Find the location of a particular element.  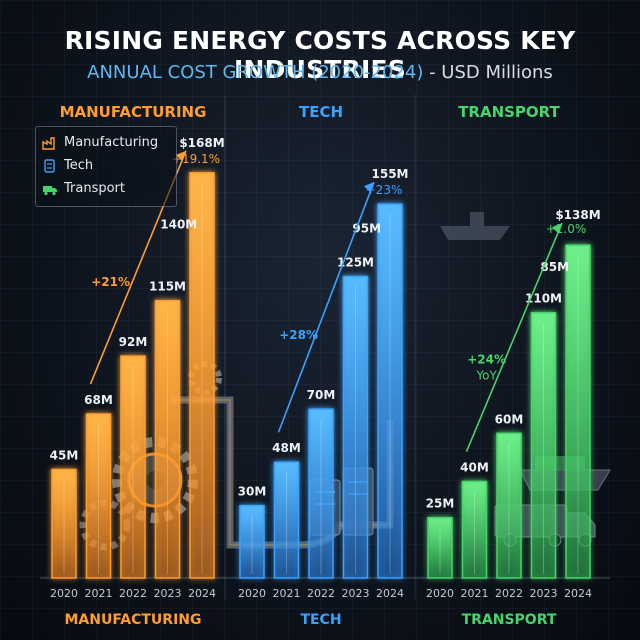

tick-label-transport-2020: 2020 is located at coordinates (440, 593).